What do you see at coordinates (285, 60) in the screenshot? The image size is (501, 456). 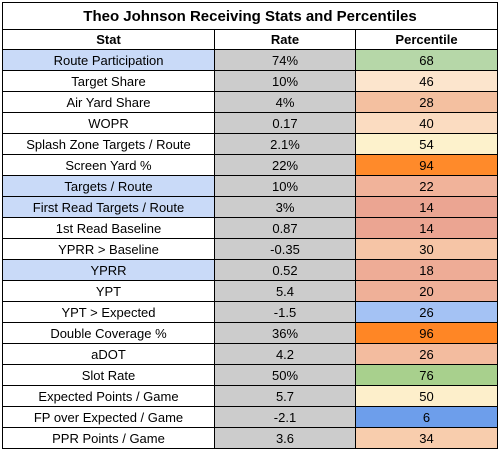 I see `rate-cell: 74%` at bounding box center [285, 60].